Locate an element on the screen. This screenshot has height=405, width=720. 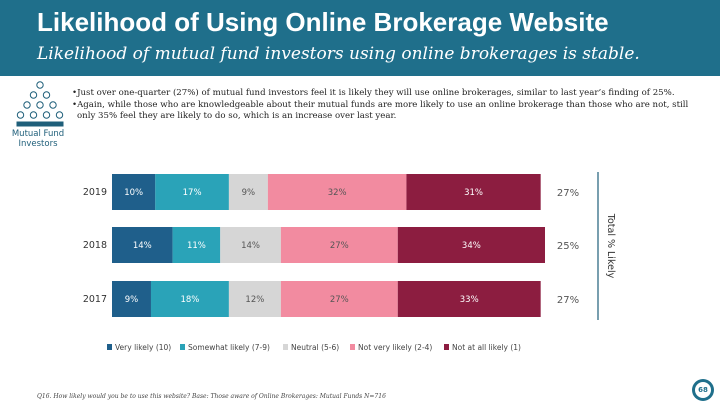
bar-value-label: 18% is located at coordinates (189, 300).